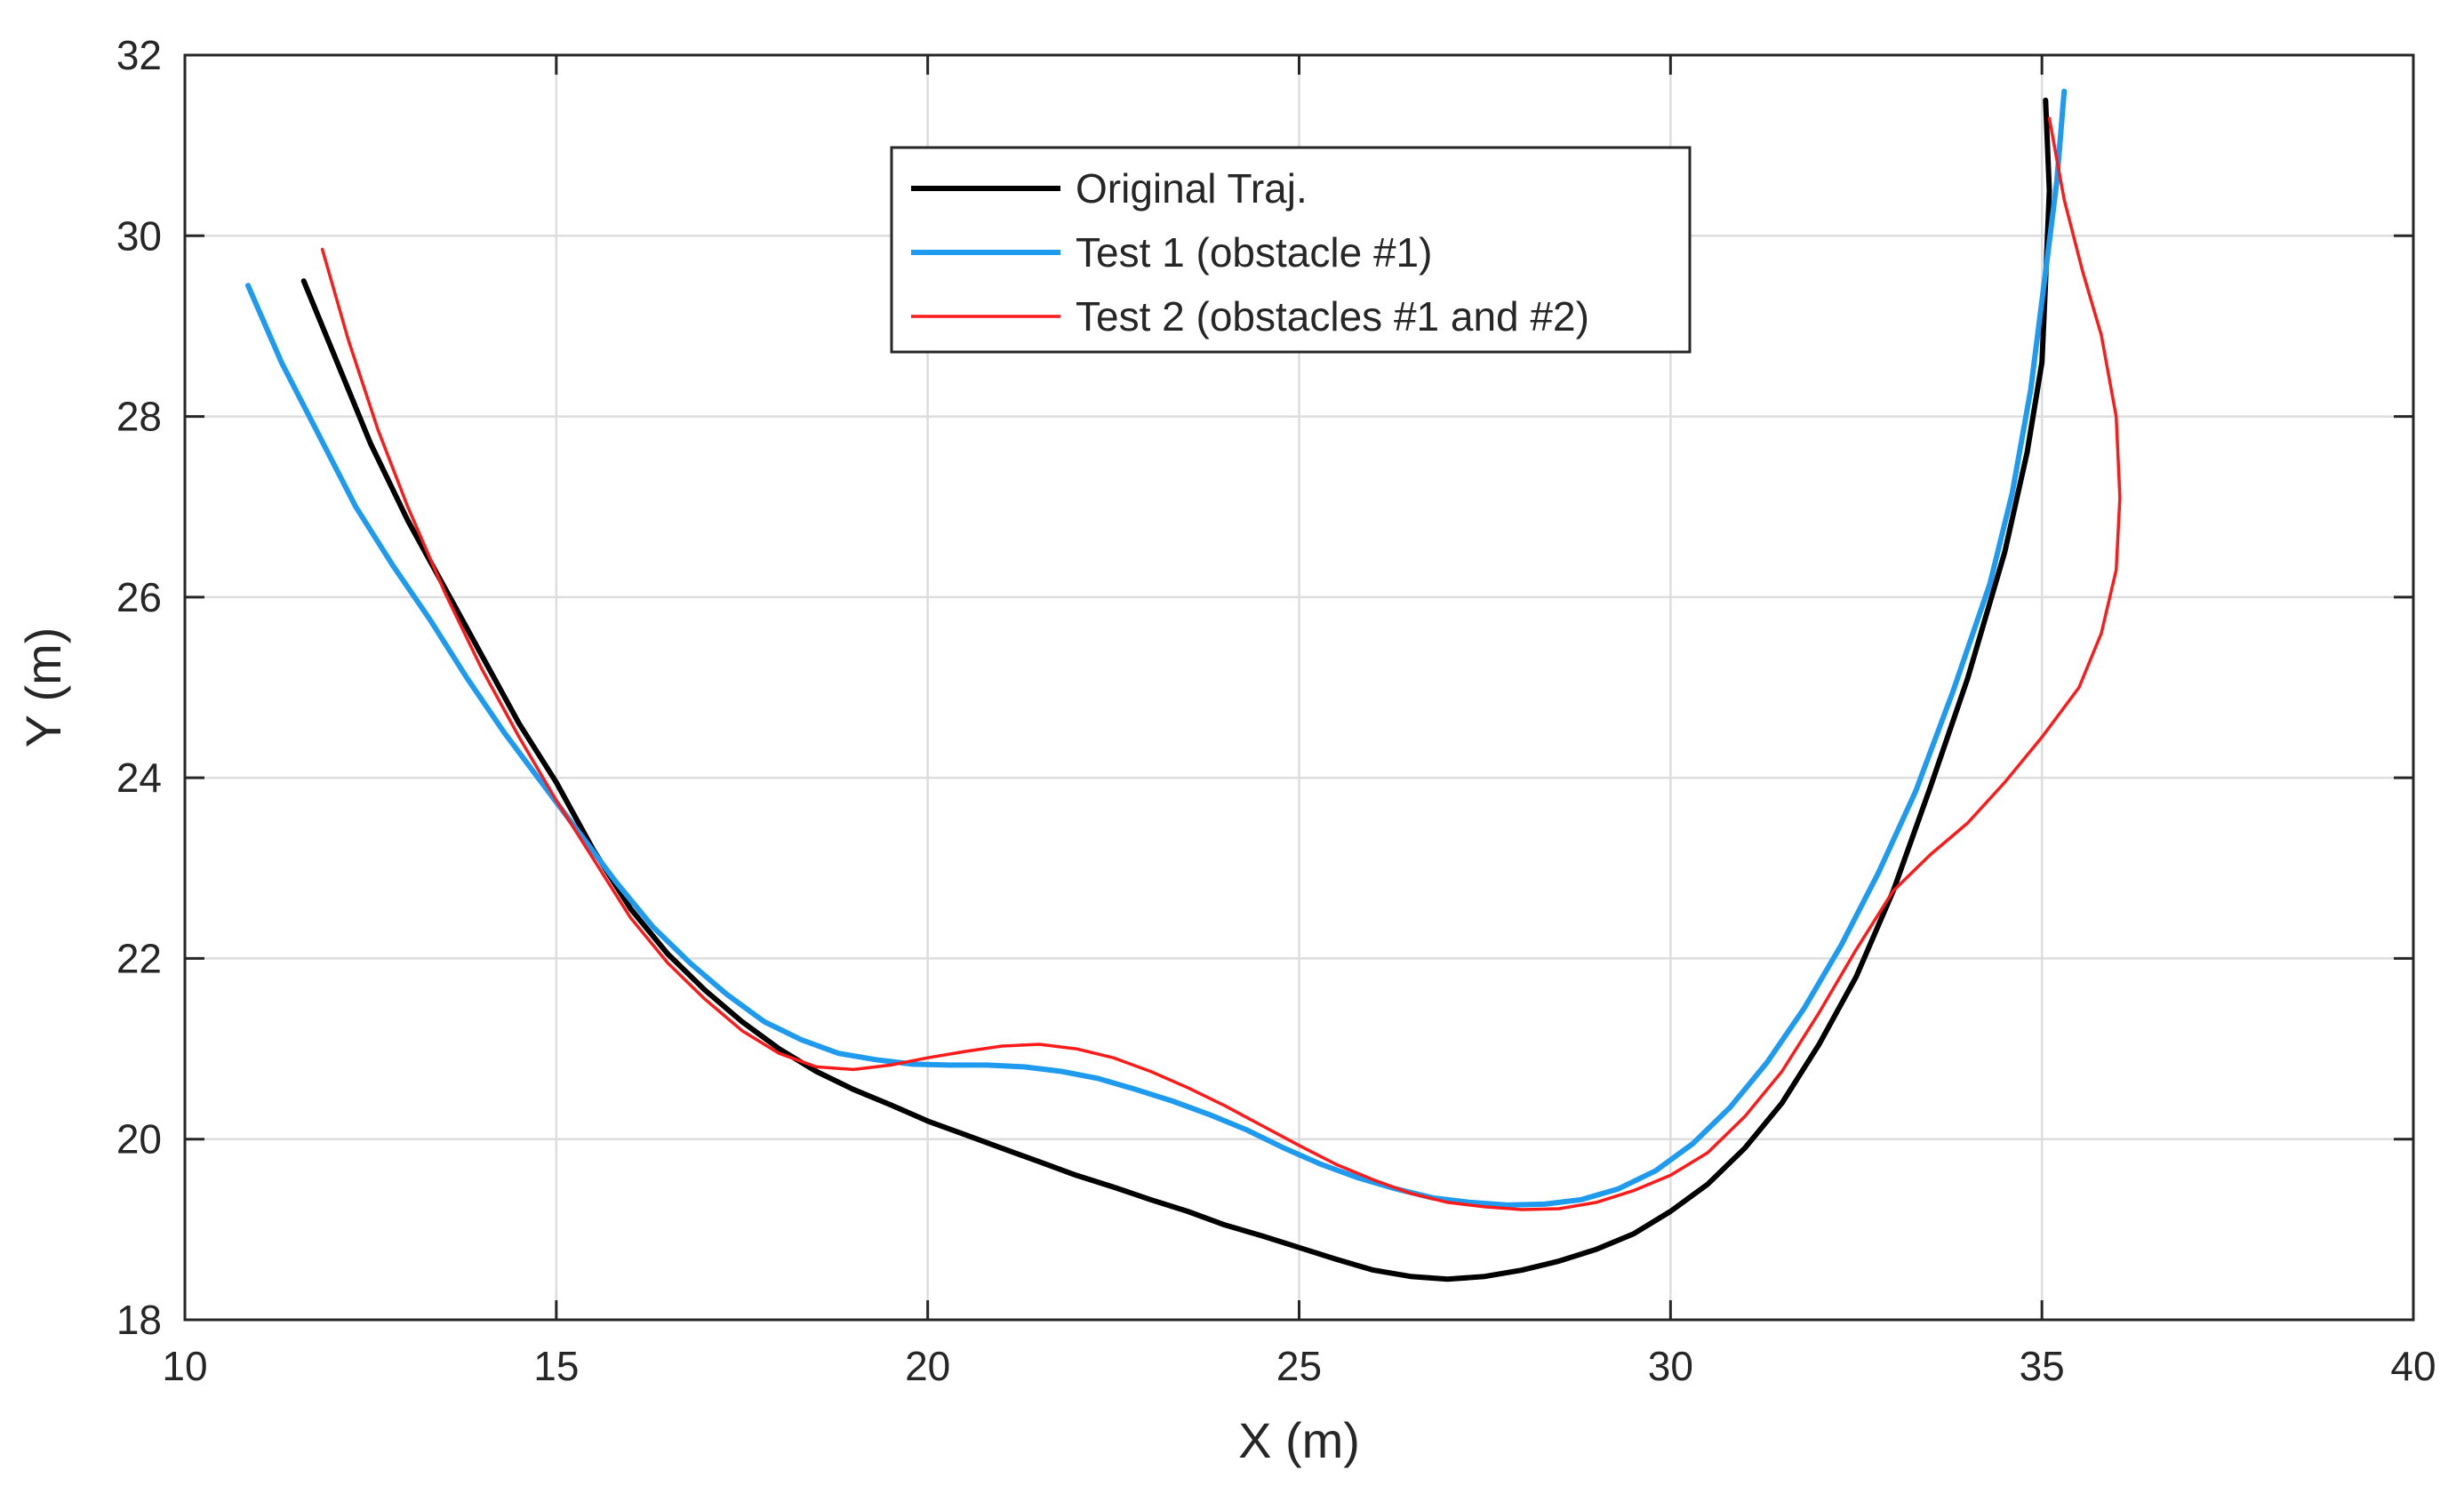 The width and height of the screenshot is (2464, 1510). What do you see at coordinates (139, 235) in the screenshot?
I see `y-tick-label: 30` at bounding box center [139, 235].